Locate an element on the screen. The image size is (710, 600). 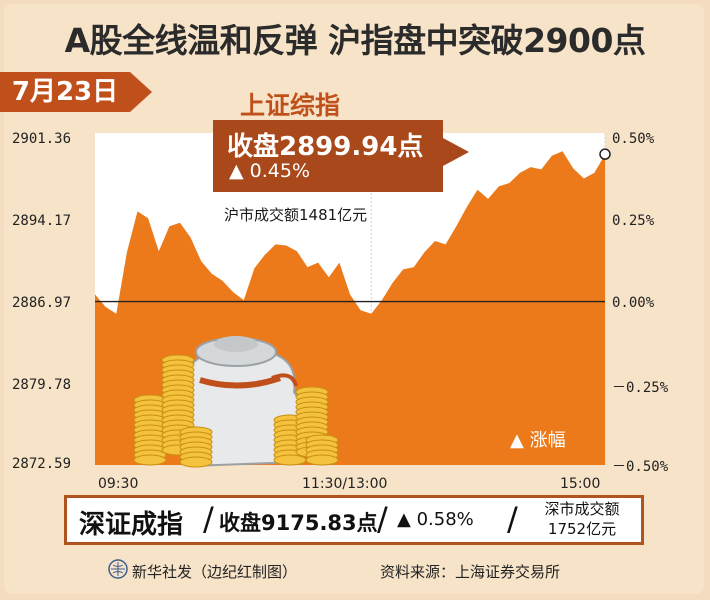
legend-rise: ▲ 涨幅 is located at coordinates (538, 440).